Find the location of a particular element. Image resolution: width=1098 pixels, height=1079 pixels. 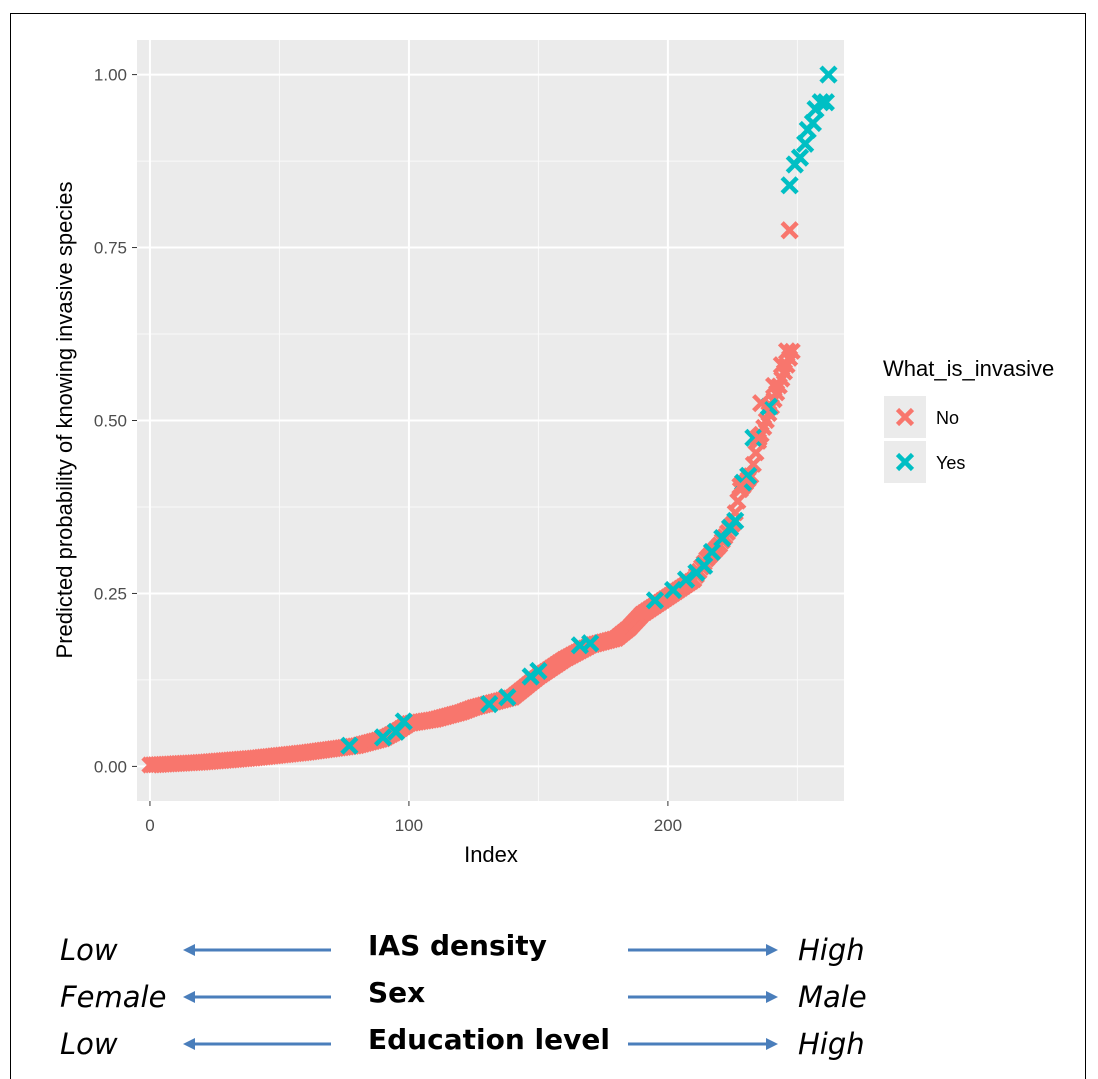

factor-low-label: Female is located at coordinates (113, 997).